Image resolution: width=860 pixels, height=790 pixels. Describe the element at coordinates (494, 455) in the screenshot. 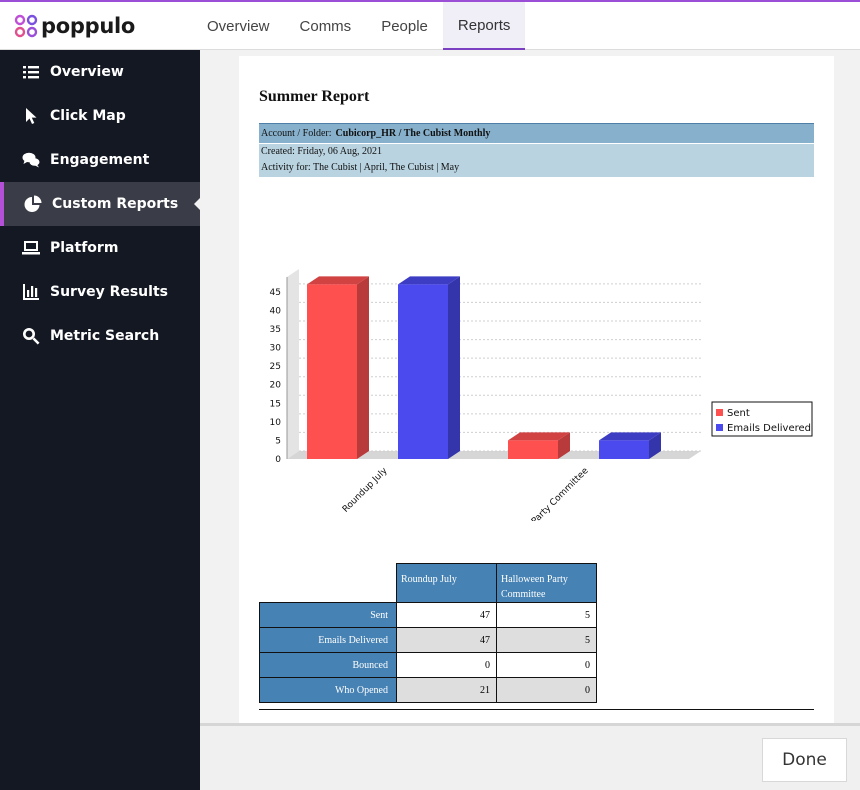

I see `chart-floor` at that location.